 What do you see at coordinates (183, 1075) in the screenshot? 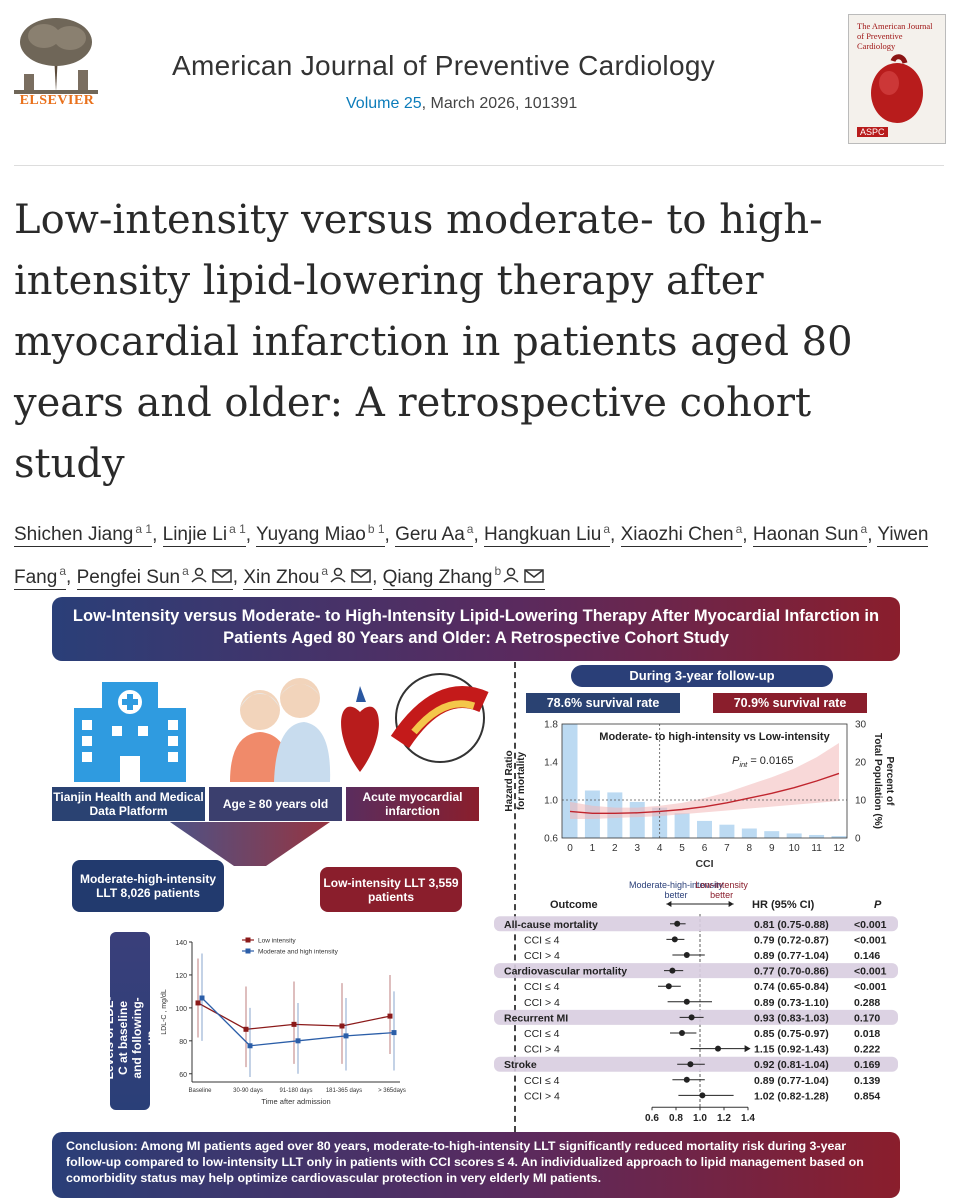
I see `y-tick-label: 60` at bounding box center [183, 1075].